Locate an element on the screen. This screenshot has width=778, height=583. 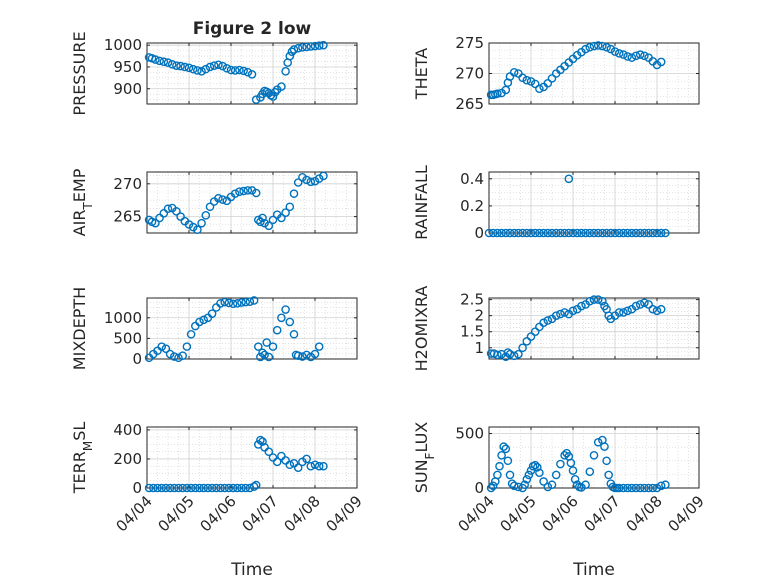
x-axis-label-right: Time is located at coordinates (593, 570).